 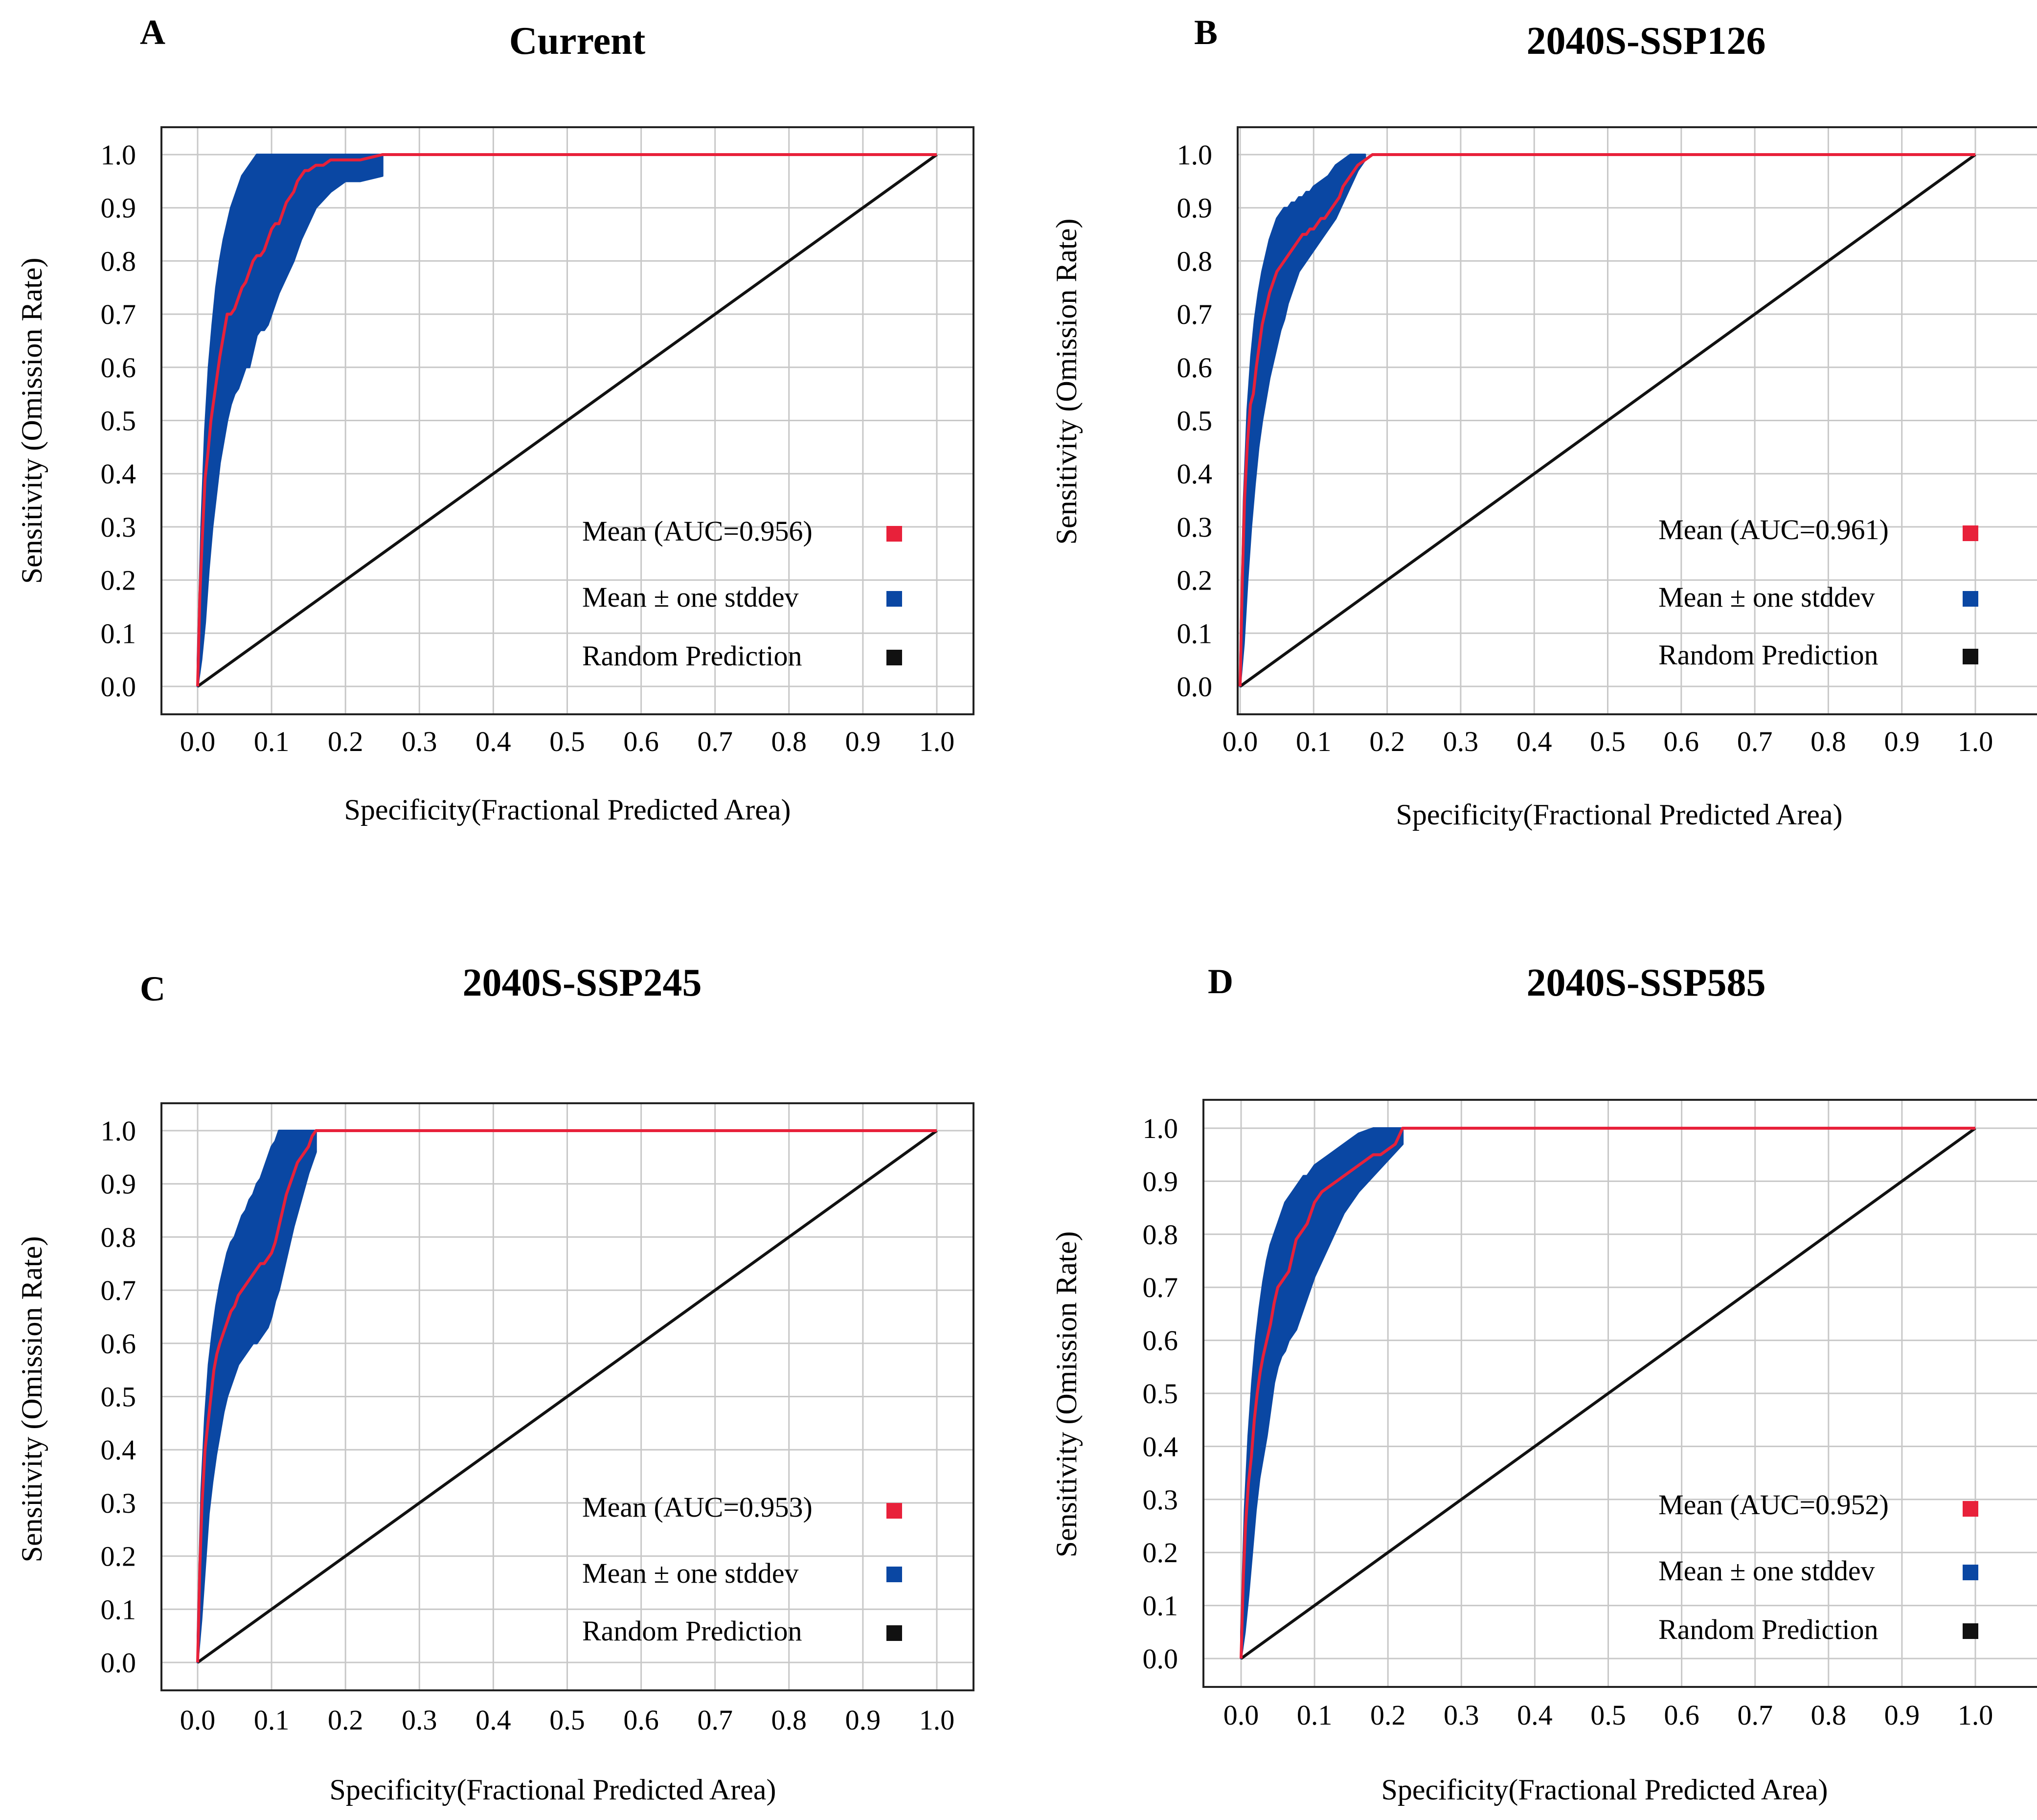 I want to click on random-line-layer, so click(x=567, y=420).